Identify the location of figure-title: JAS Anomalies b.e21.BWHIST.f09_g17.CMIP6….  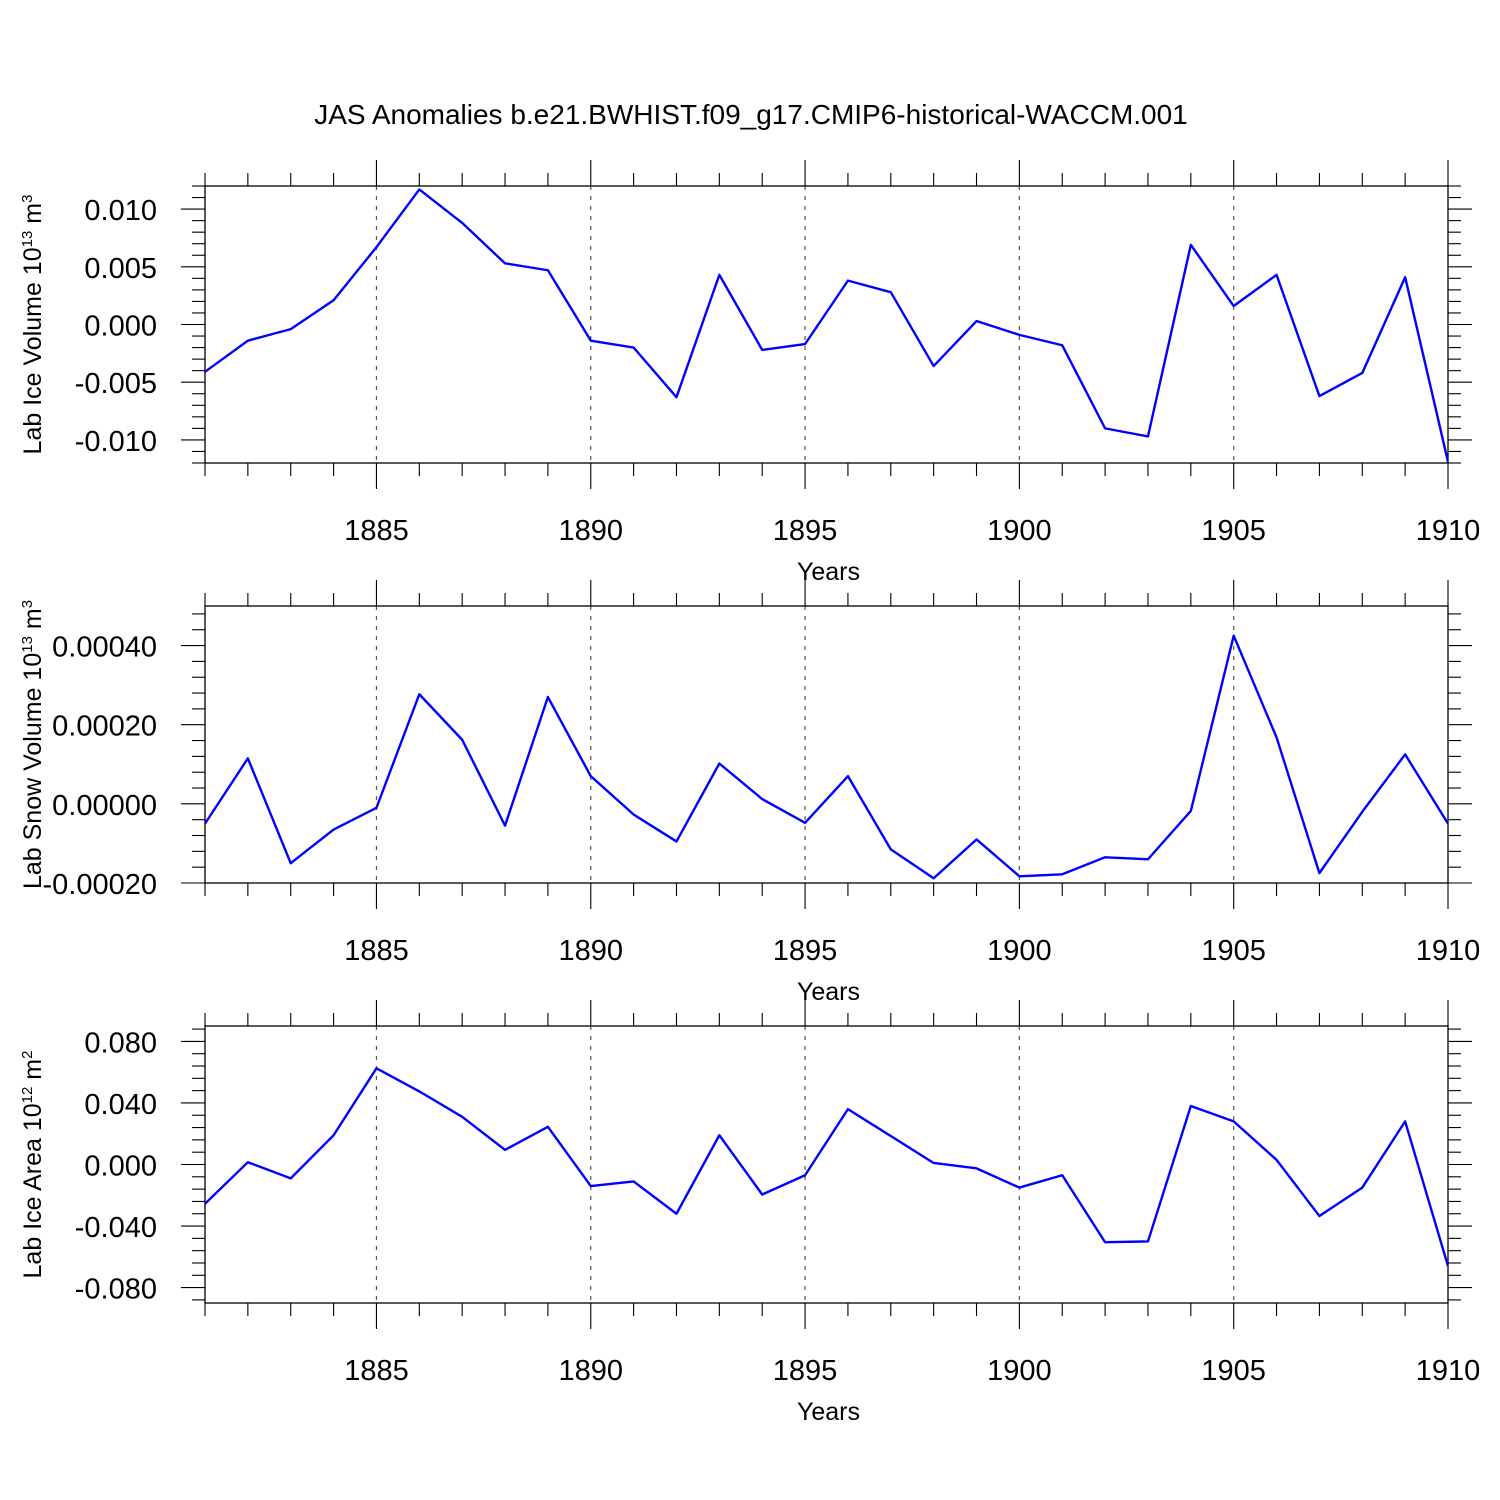
(751, 114).